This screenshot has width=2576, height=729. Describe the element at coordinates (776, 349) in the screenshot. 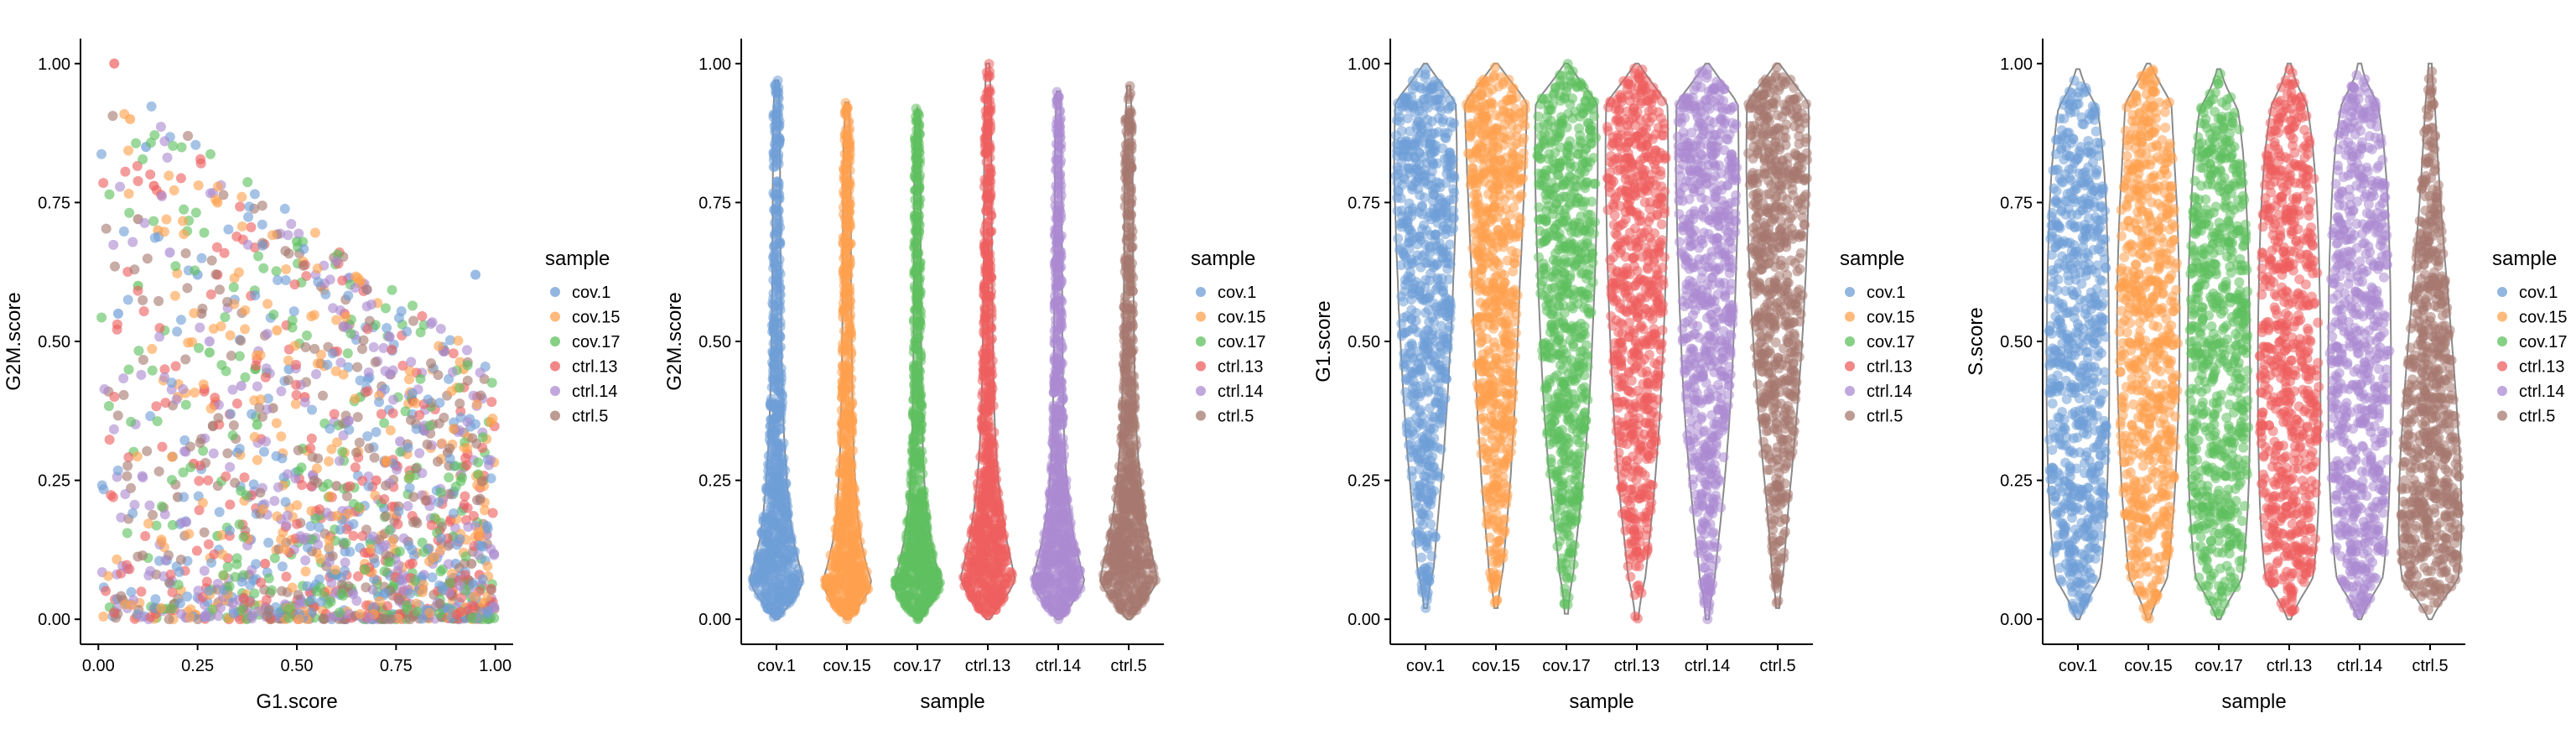

I see `violin-cov.1` at that location.